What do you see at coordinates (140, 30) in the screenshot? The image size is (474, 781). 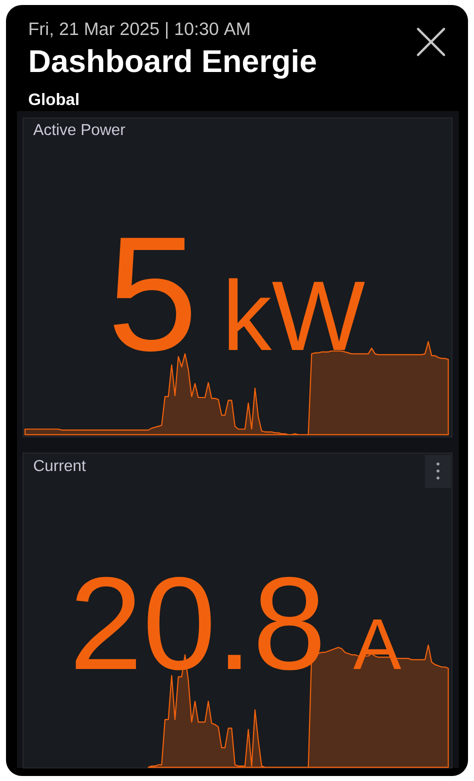 I see `text: Fri, 21 Mar 2025 | 10:30 AM` at bounding box center [140, 30].